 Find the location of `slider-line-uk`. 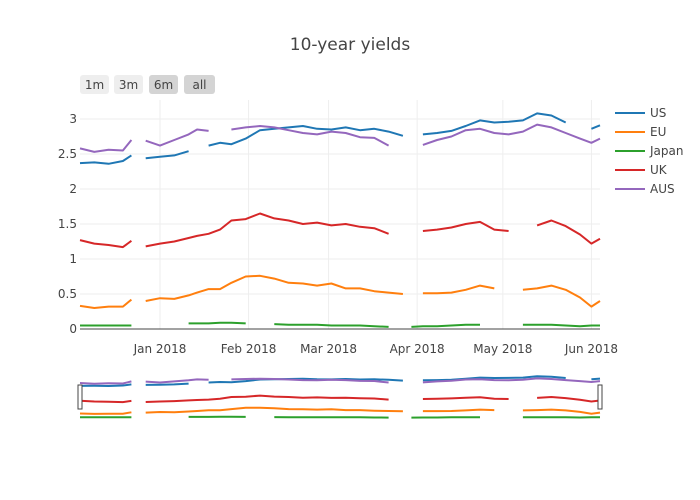

slider-line-uk is located at coordinates (340, 399).